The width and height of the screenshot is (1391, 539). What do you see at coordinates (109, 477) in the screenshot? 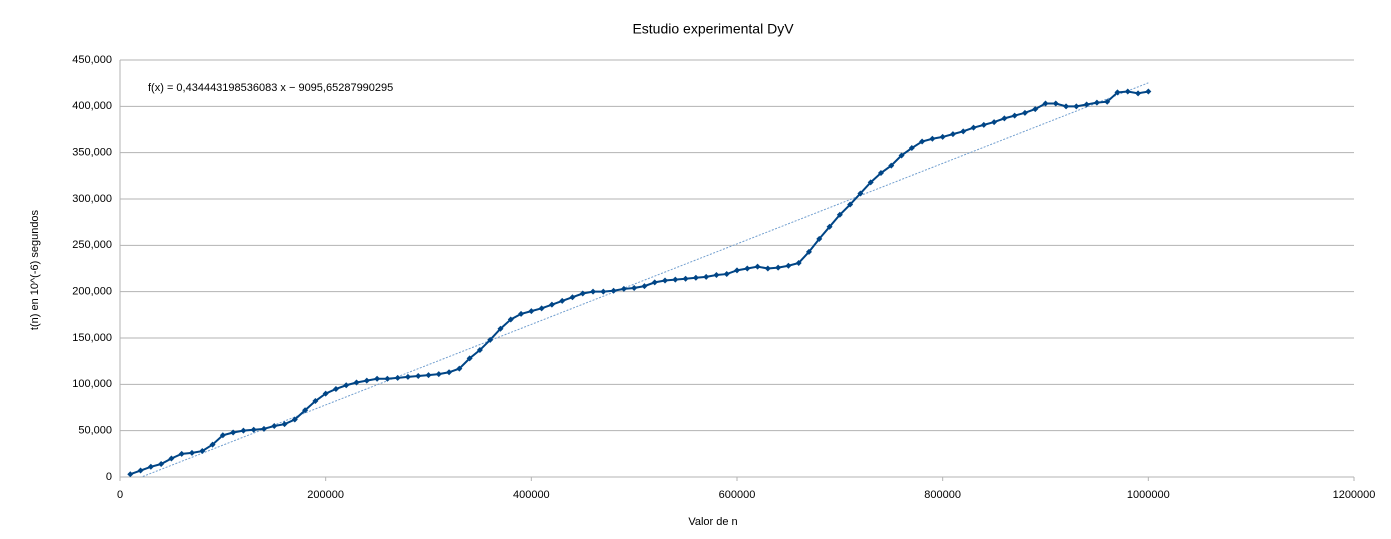
I see `y-tick-label: 0` at bounding box center [109, 477].